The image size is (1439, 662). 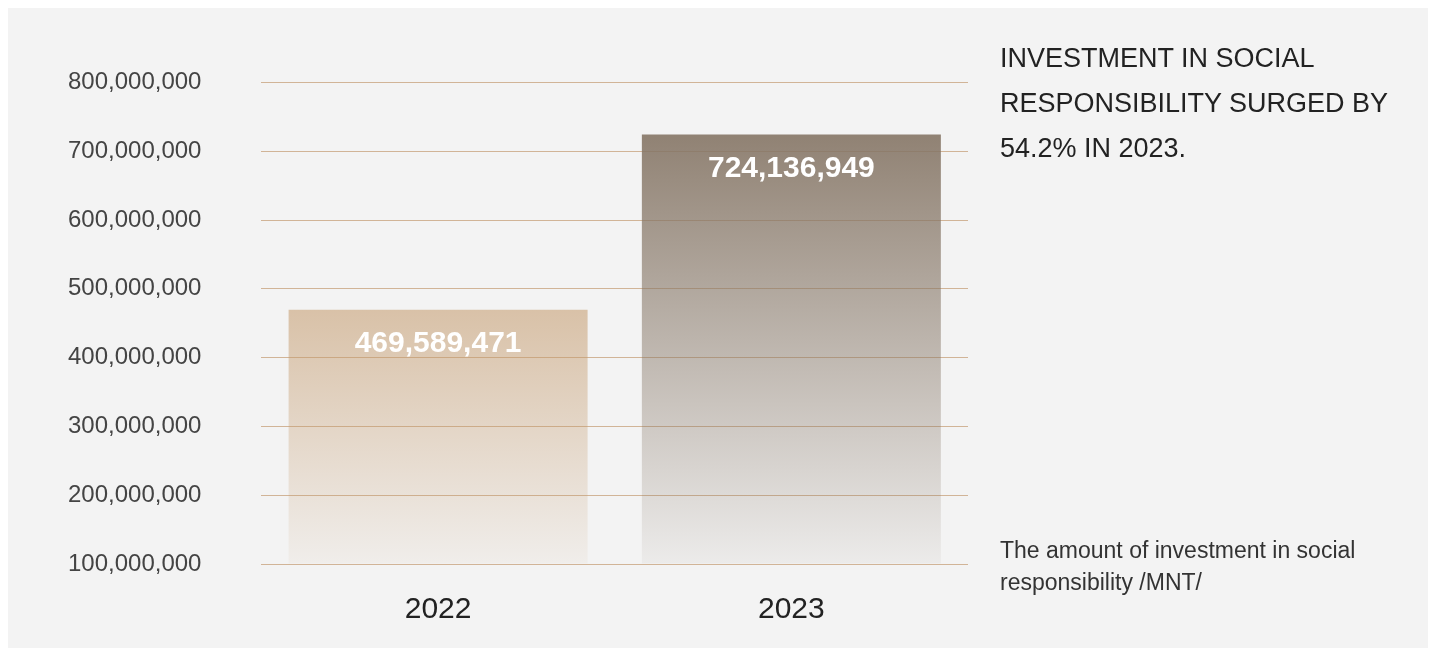 I want to click on y-tick-label: 300,000,000, so click(x=135, y=425).